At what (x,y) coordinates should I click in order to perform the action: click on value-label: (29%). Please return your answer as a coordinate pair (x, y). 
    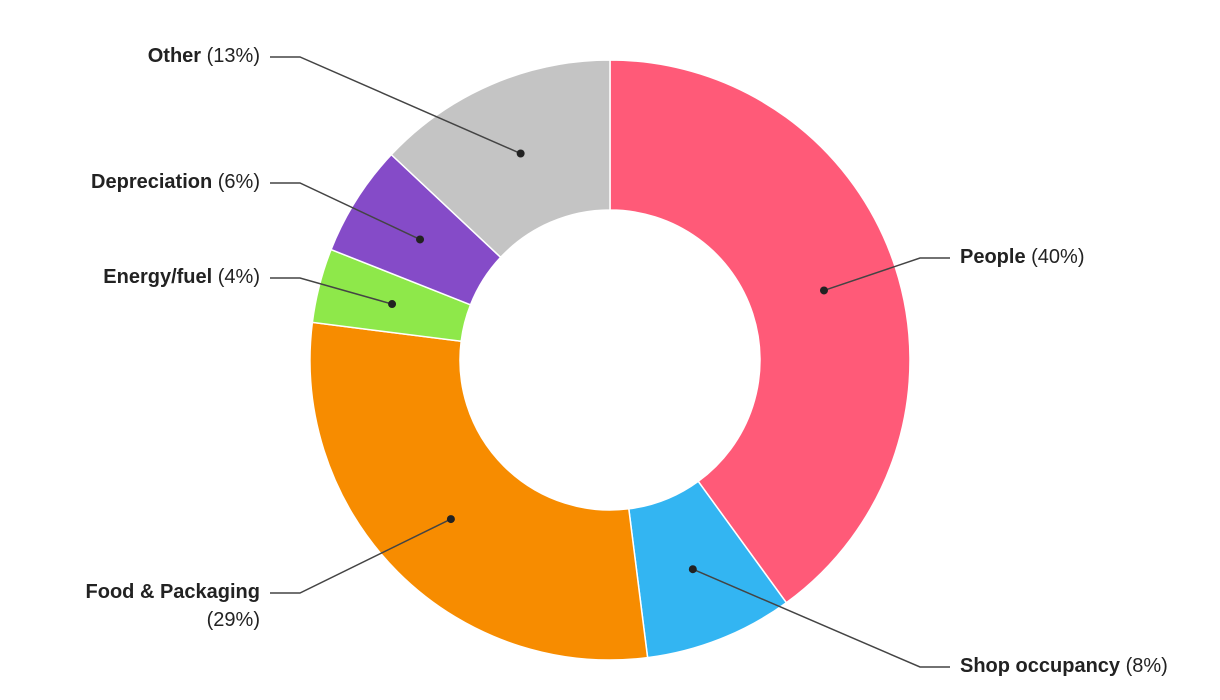
    Looking at the image, I should click on (233, 620).